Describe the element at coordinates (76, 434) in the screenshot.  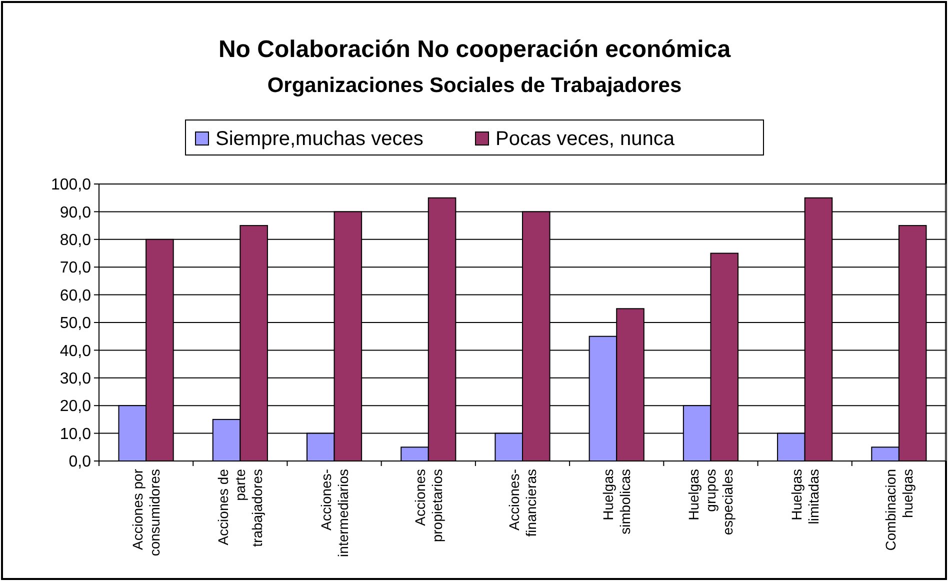
I see `y-tick-label: 10,0` at that location.